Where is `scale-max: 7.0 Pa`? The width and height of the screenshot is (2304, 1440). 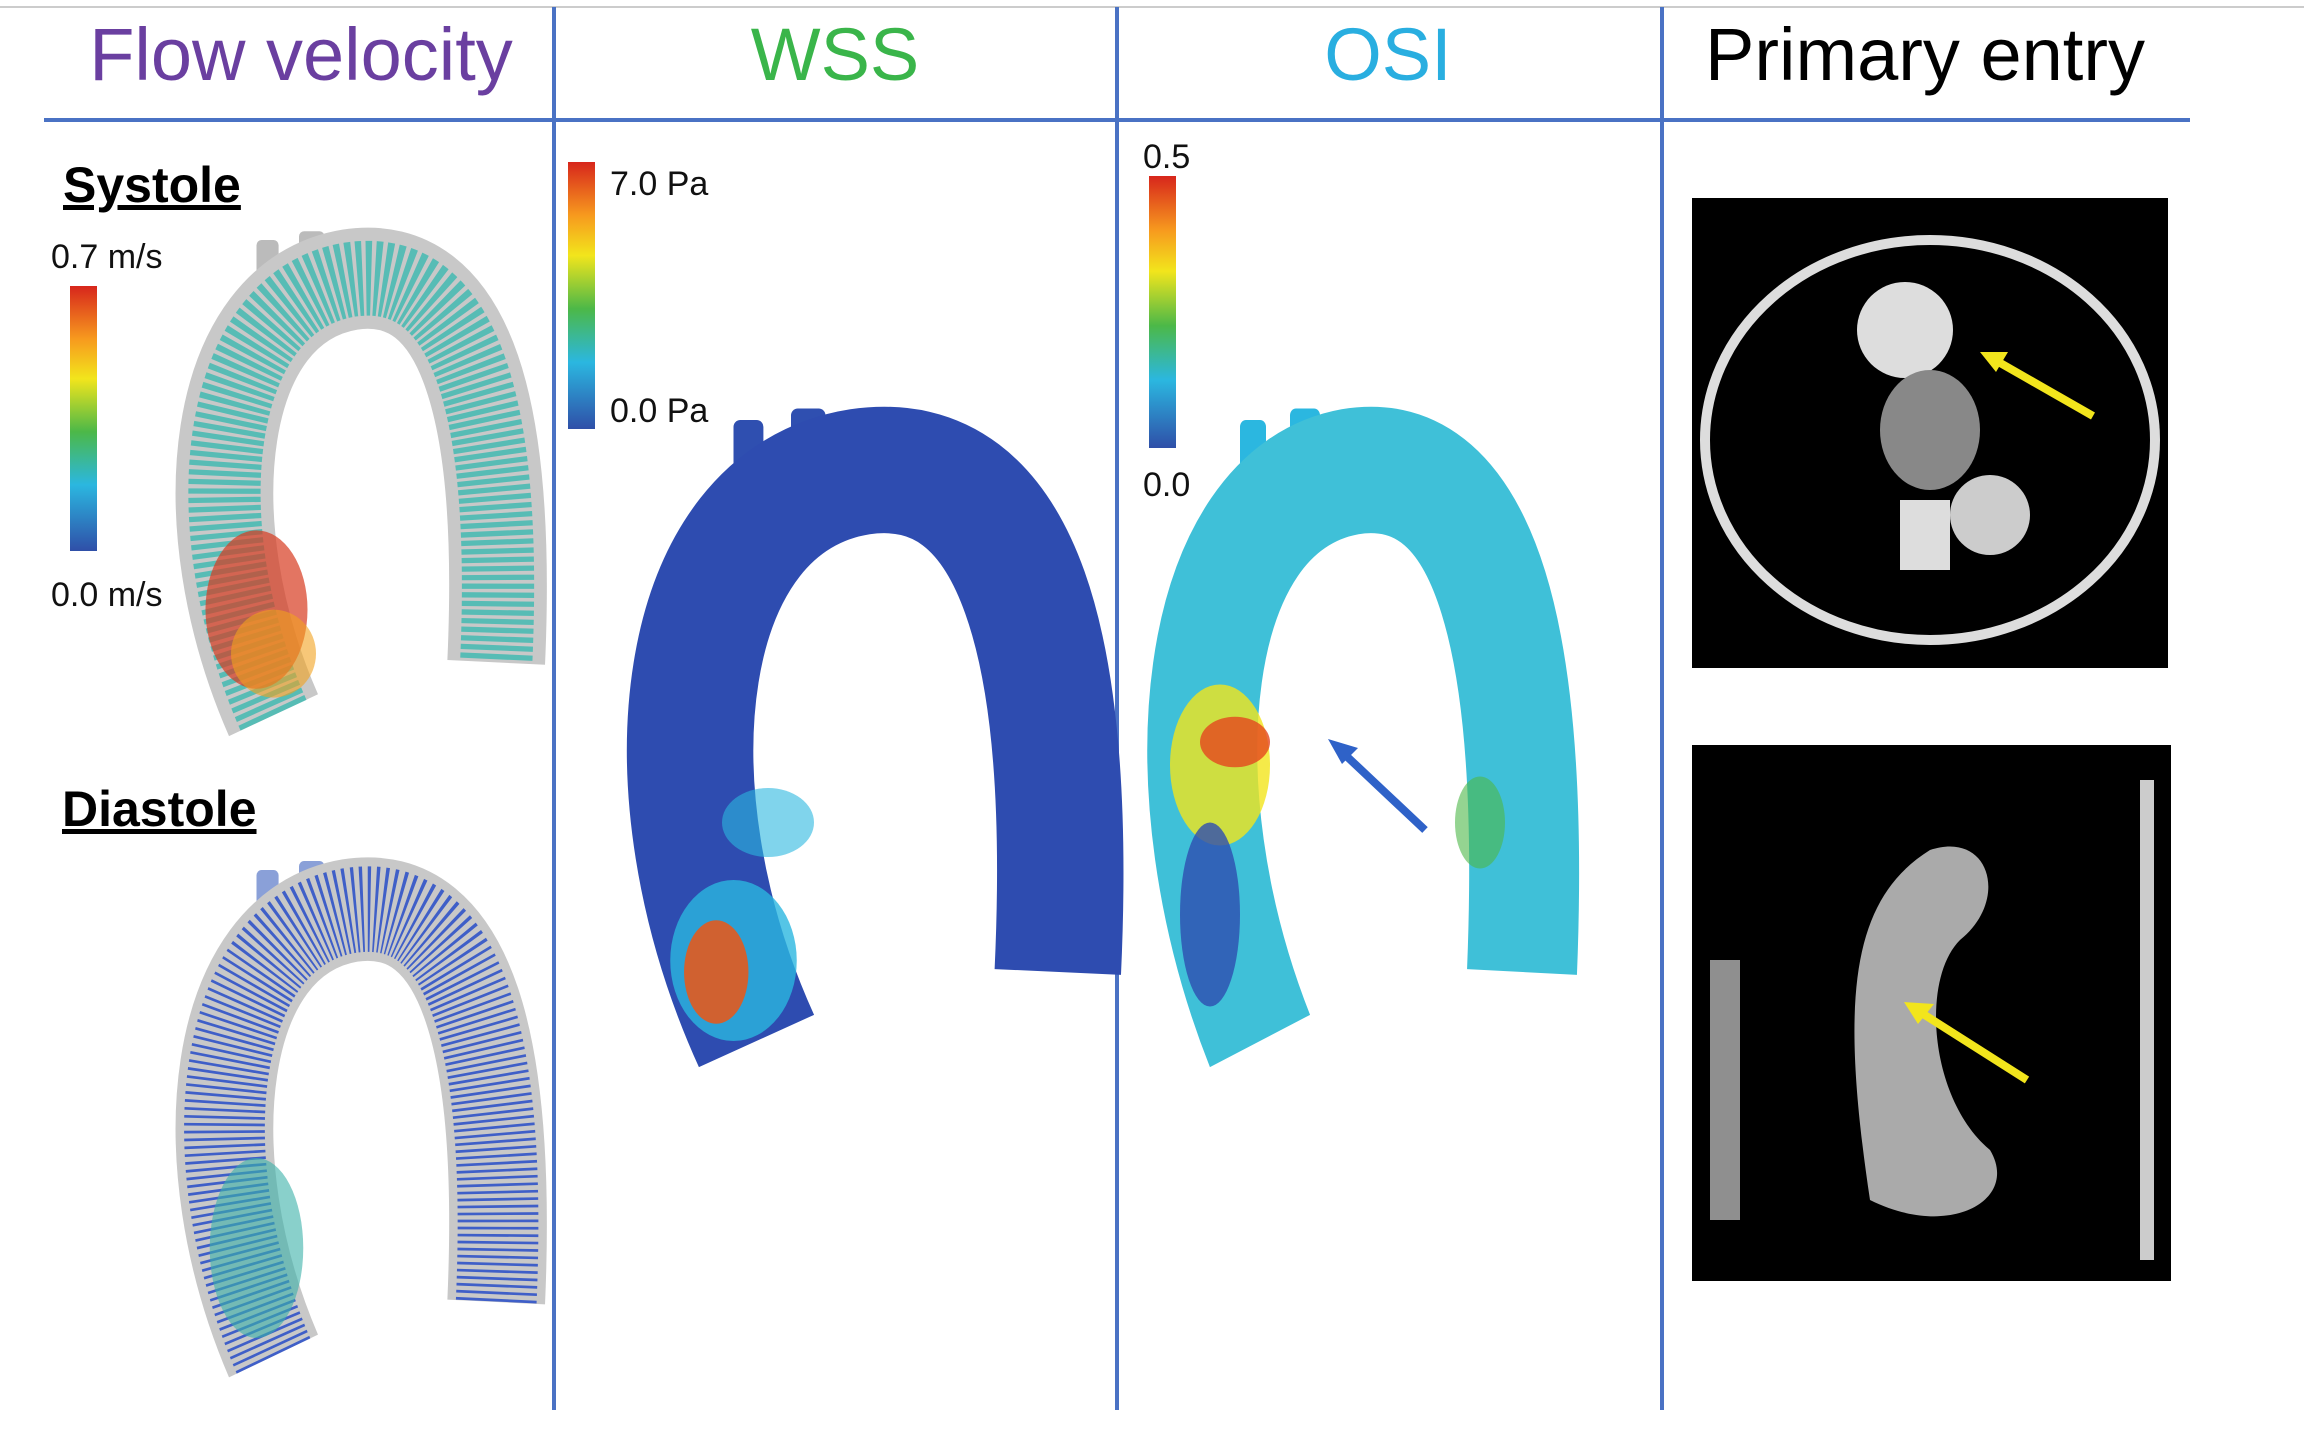 scale-max: 7.0 Pa is located at coordinates (659, 184).